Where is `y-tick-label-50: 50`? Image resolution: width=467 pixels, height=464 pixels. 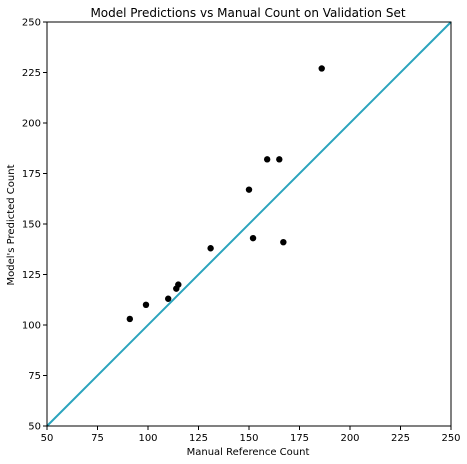
y-tick-label-50: 50 is located at coordinates (34, 427).